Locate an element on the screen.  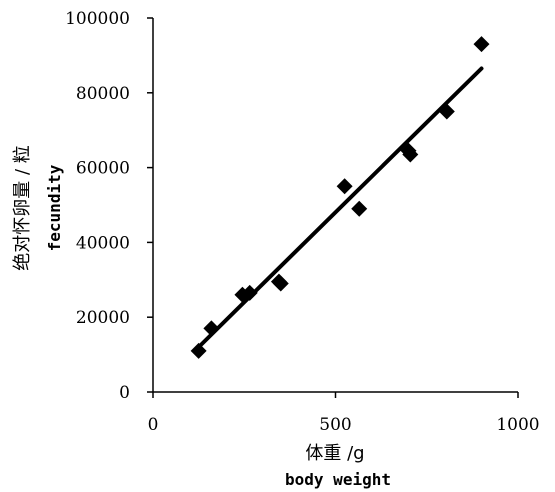
y-tick-label: 0 is located at coordinates (124, 393).